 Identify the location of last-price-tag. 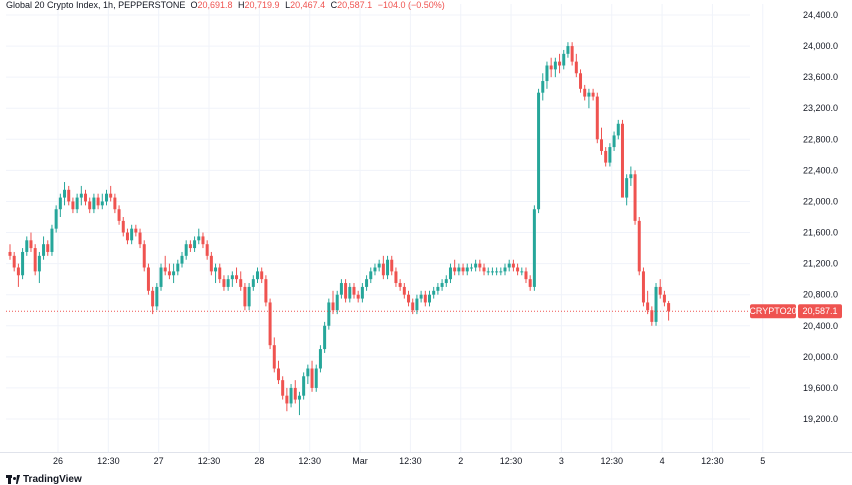
(820, 311).